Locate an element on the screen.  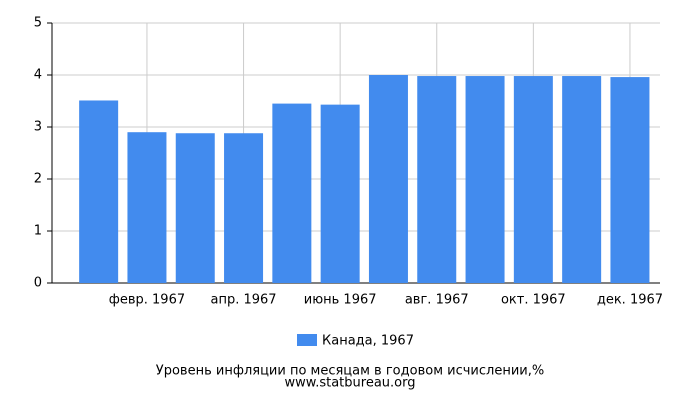
x-tick-label: февр. 1967 is located at coordinates (147, 300).